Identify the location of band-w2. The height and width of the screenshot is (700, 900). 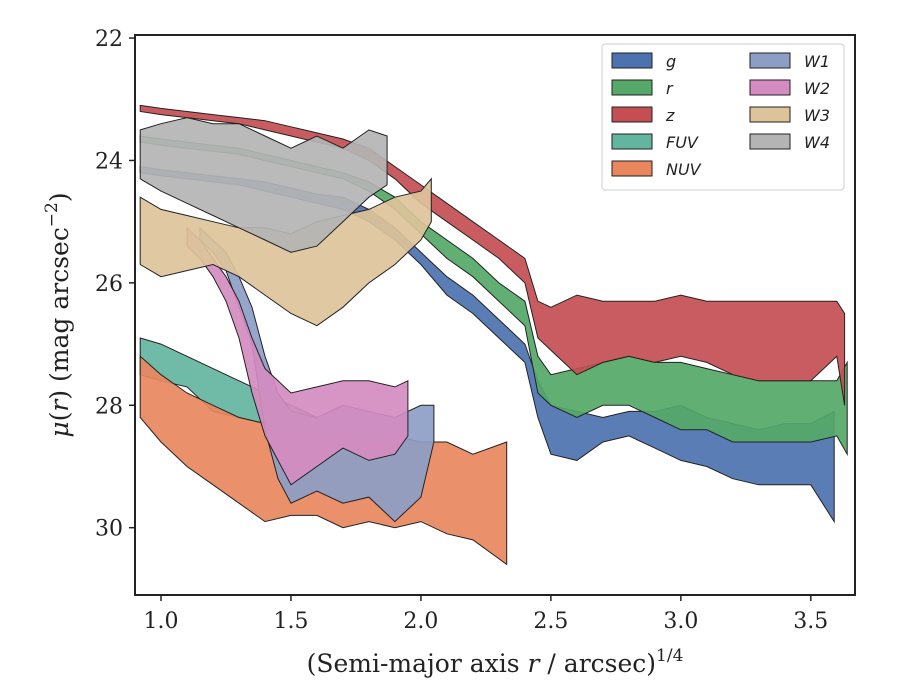
(297, 356).